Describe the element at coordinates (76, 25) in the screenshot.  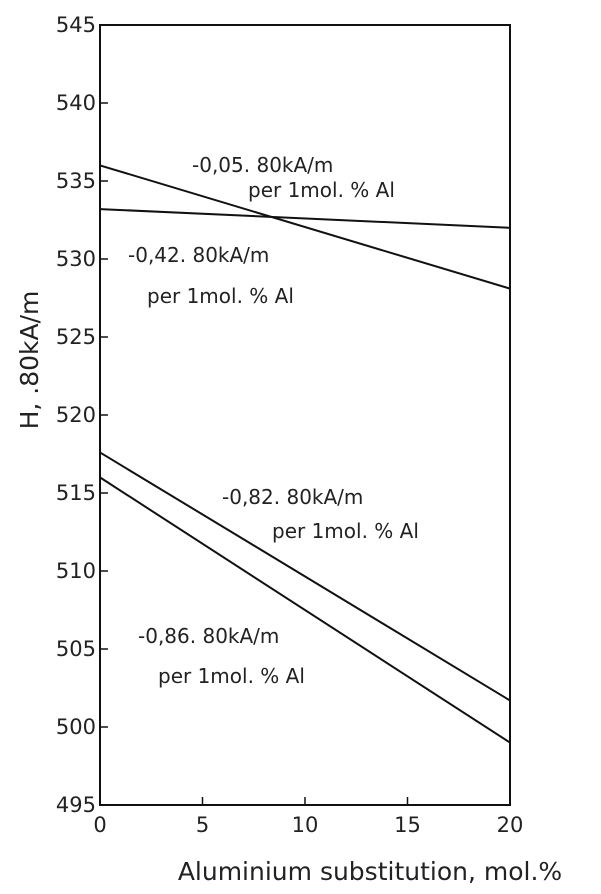
I see `y-tick-label: 545` at that location.